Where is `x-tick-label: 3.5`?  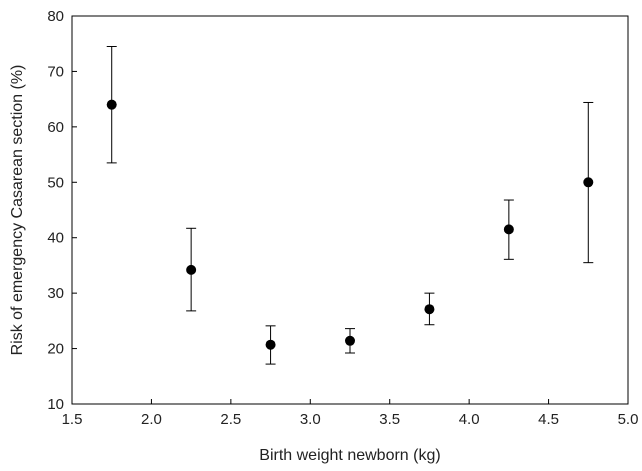 x-tick-label: 3.5 is located at coordinates (389, 419).